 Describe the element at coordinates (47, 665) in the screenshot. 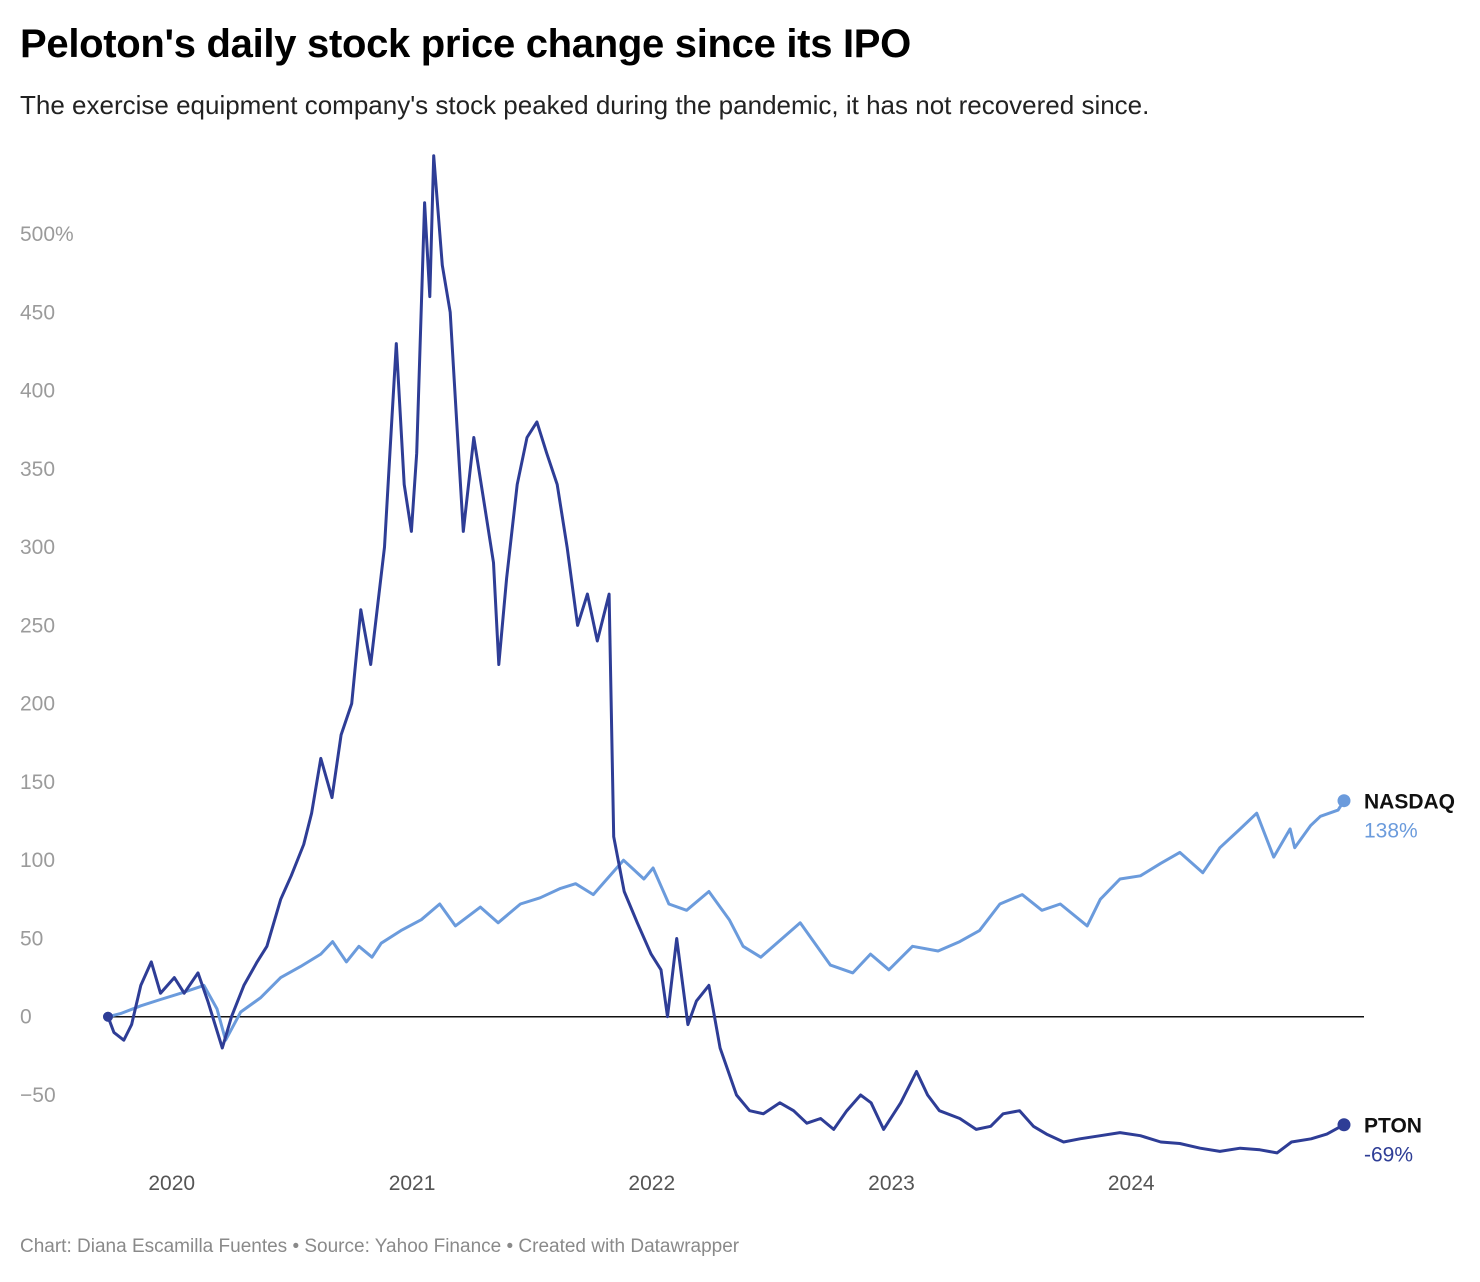

I see `y-axis: −50 0 50 100 150 200 250 300 350 400 450 500%` at that location.